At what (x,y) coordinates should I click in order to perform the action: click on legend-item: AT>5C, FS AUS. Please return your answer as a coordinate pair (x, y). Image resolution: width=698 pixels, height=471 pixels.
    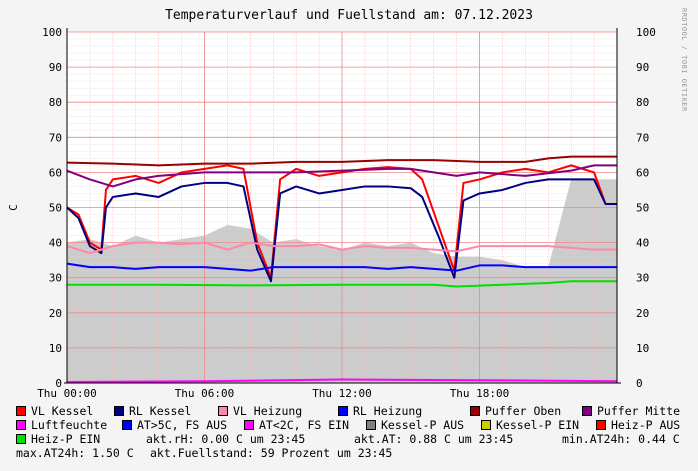
    Looking at the image, I should click on (174, 425).